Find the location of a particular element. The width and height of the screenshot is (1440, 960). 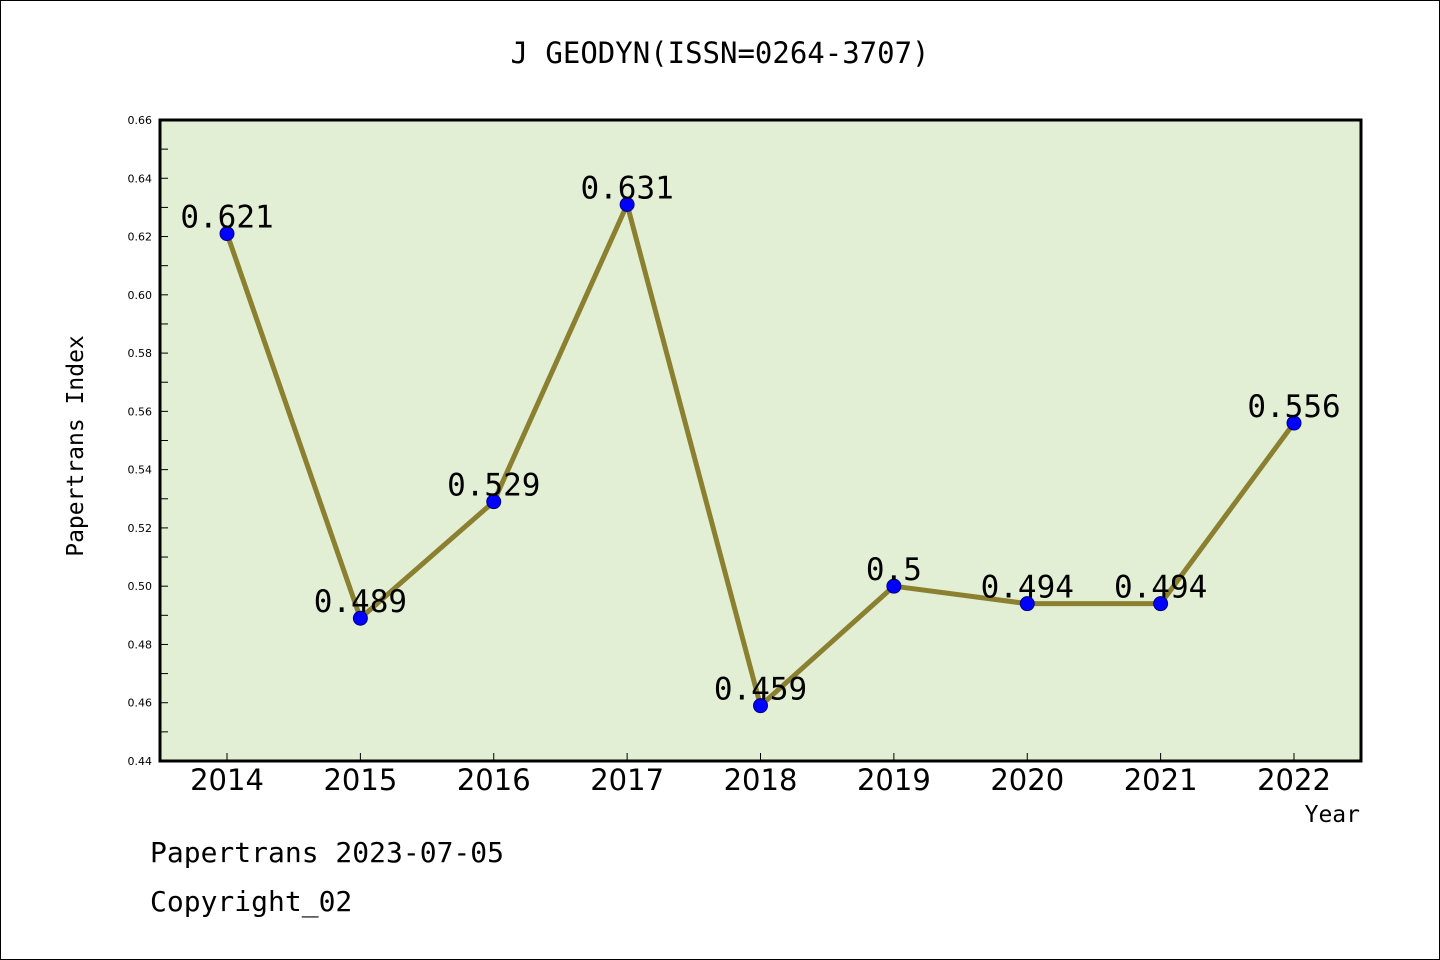

data-label: 0.556 is located at coordinates (1293, 407).